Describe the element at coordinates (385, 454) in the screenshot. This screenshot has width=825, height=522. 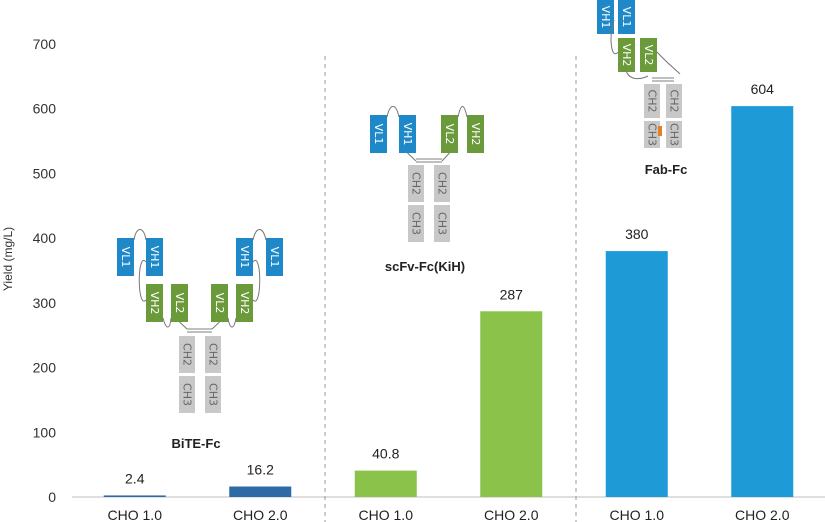
I see `bar-data-label: 40.8` at that location.